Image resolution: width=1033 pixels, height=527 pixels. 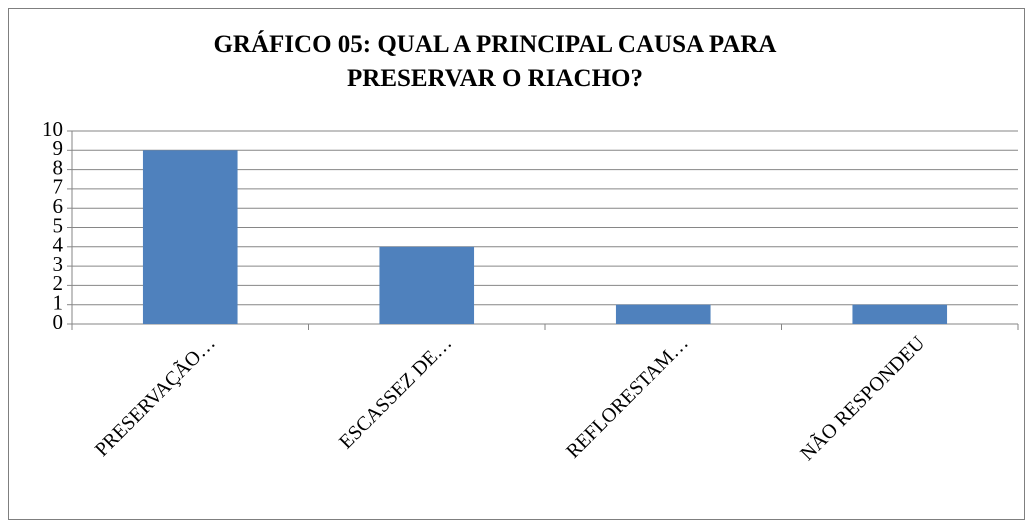 I want to click on y-tick-label: 3, so click(x=58, y=264).